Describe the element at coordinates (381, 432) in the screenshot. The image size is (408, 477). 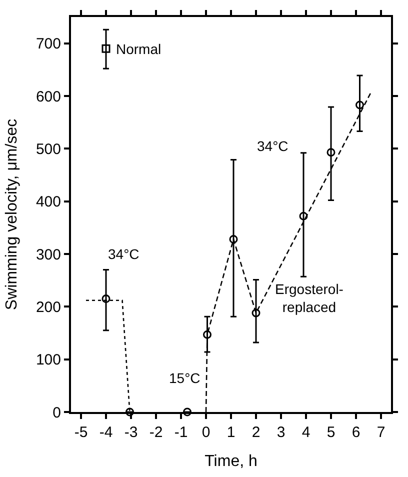
I see `x-tick-label: 7` at that location.